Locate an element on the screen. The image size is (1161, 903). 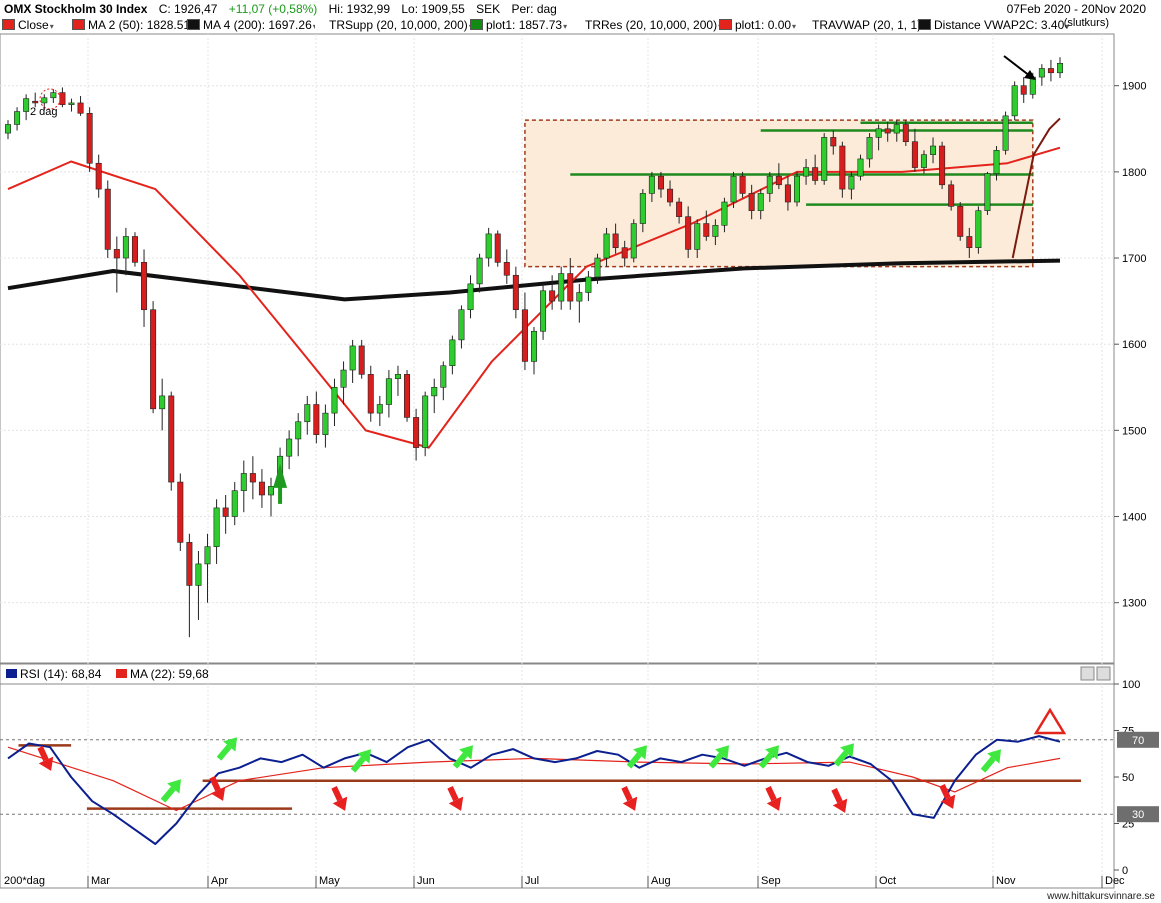
legend-item: TRAVWAP (20, 1, 1)▾ is located at coordinates (862, 25).